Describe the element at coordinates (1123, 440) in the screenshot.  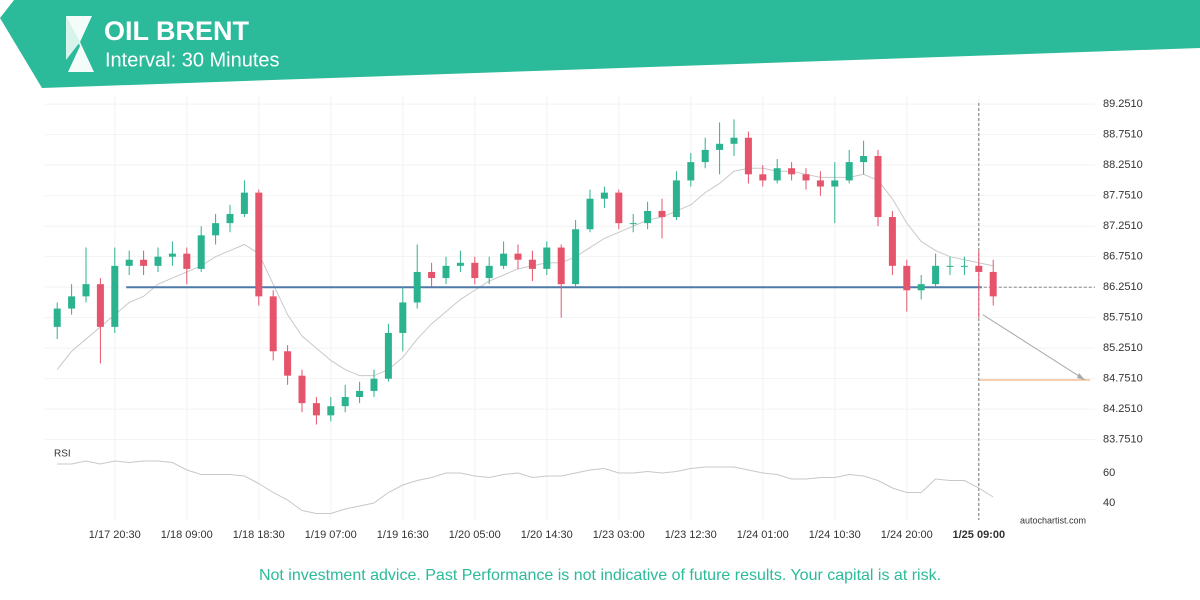
I see `y-tick-label: 83.7510` at that location.